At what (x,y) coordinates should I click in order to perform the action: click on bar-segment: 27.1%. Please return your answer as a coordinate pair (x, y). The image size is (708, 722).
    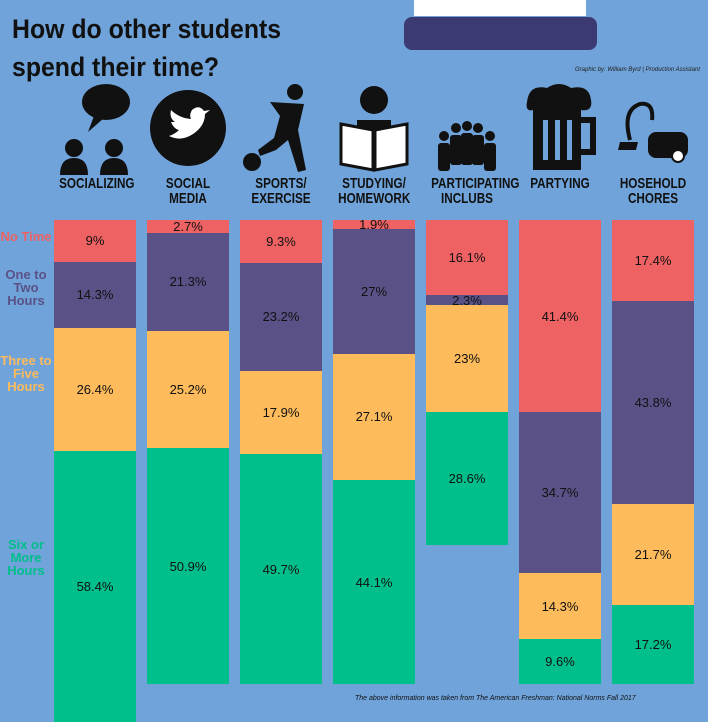
    Looking at the image, I should click on (374, 417).